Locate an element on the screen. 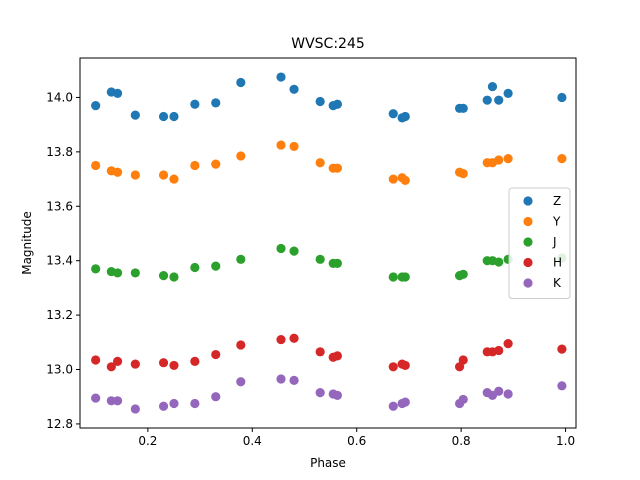  legend-label-j: J is located at coordinates (554, 242).